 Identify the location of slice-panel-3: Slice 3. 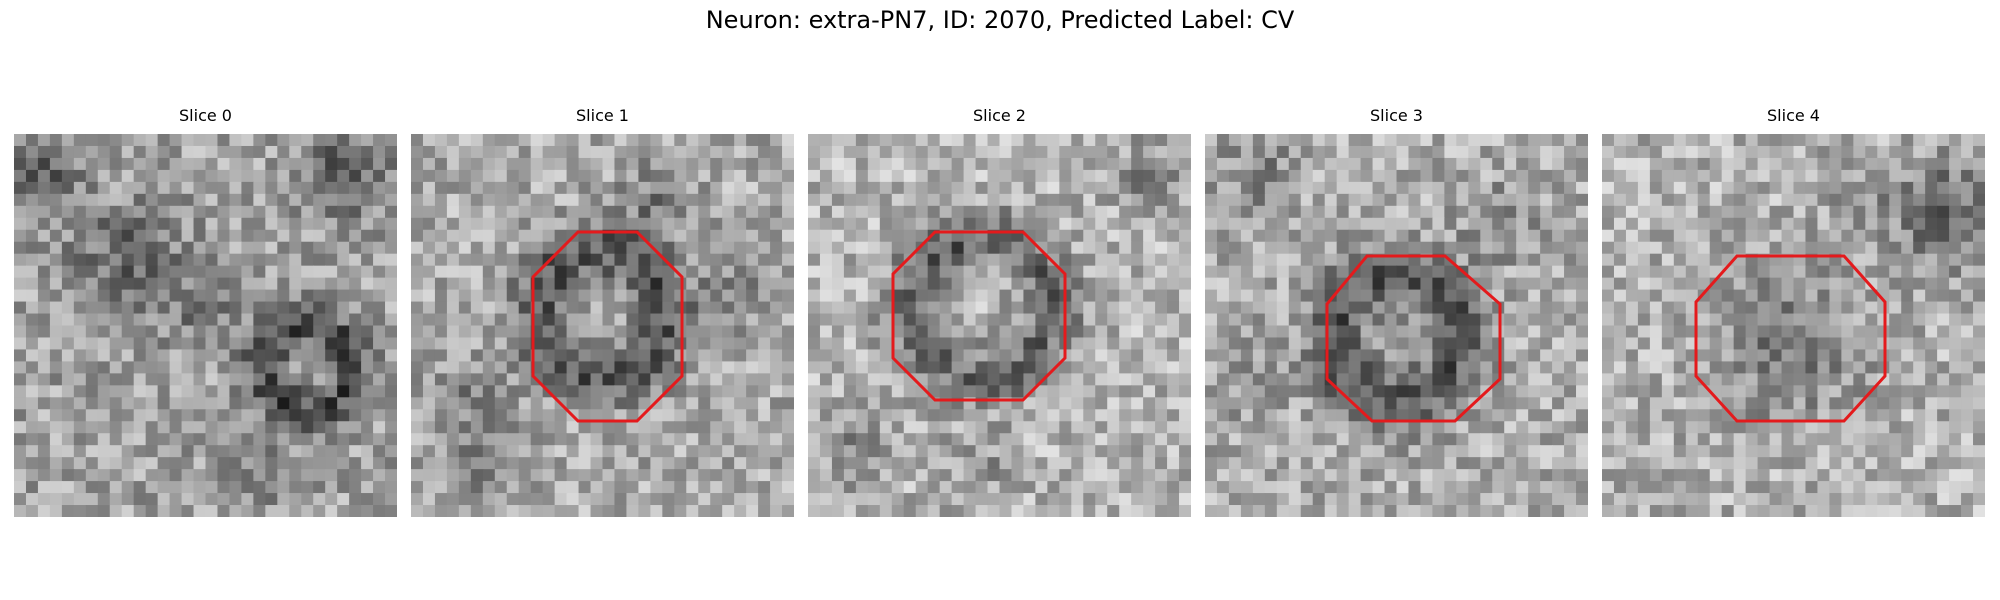
(1396, 311).